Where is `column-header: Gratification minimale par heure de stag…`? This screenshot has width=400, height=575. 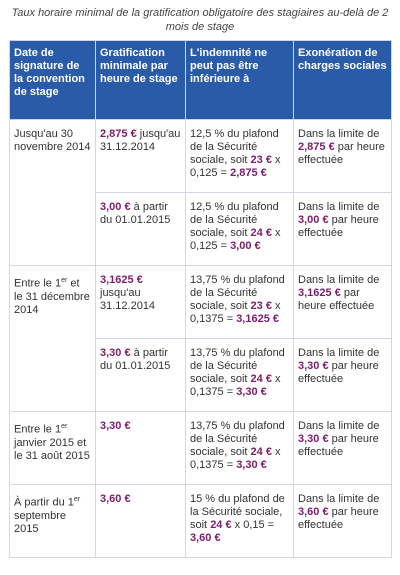 column-header: Gratification minimale par heure de stag… is located at coordinates (140, 80).